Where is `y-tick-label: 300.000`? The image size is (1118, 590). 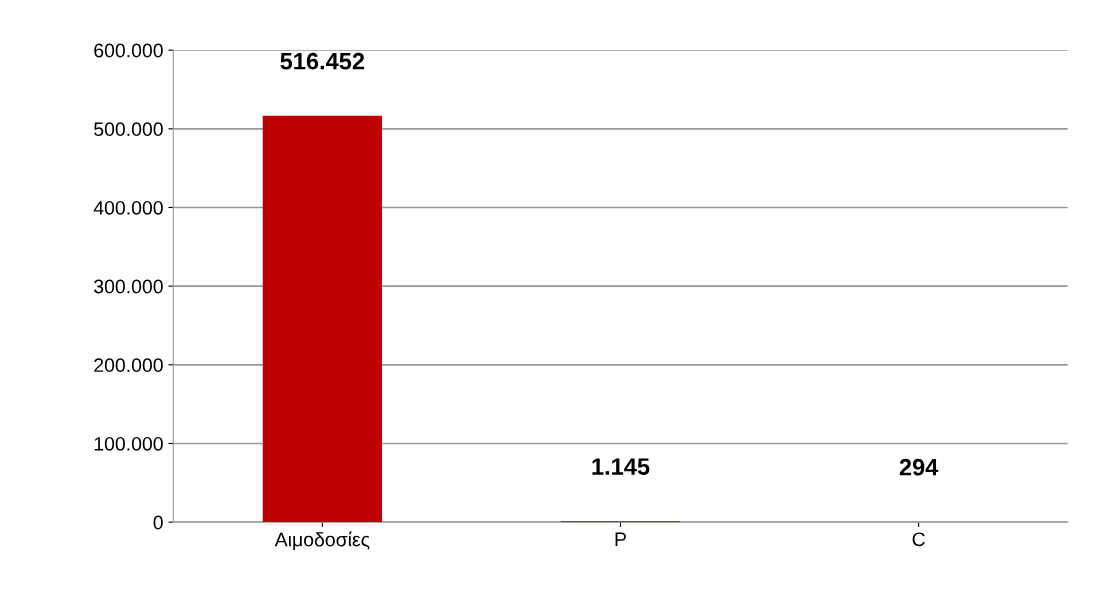 y-tick-label: 300.000 is located at coordinates (128, 286).